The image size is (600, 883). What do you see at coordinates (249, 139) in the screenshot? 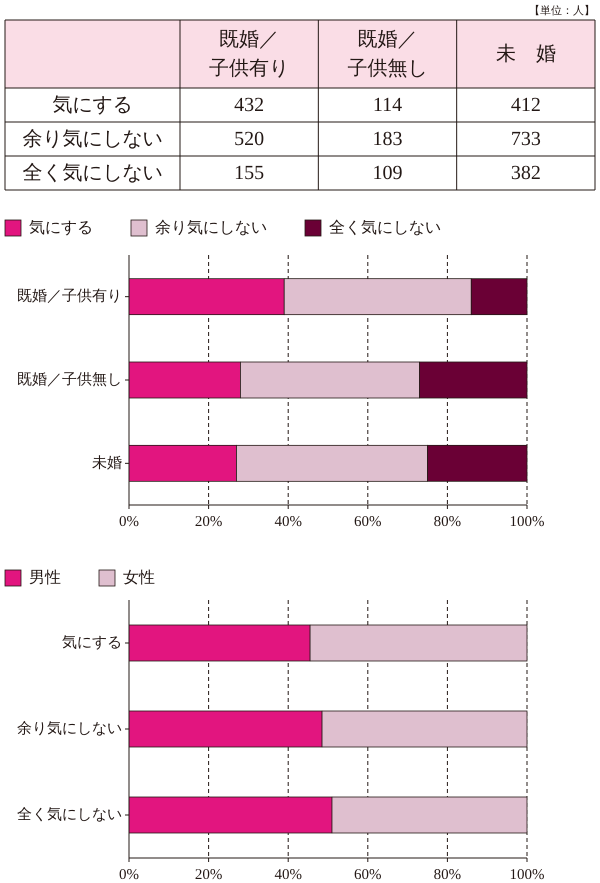
I see `data-label: 520` at bounding box center [249, 139].